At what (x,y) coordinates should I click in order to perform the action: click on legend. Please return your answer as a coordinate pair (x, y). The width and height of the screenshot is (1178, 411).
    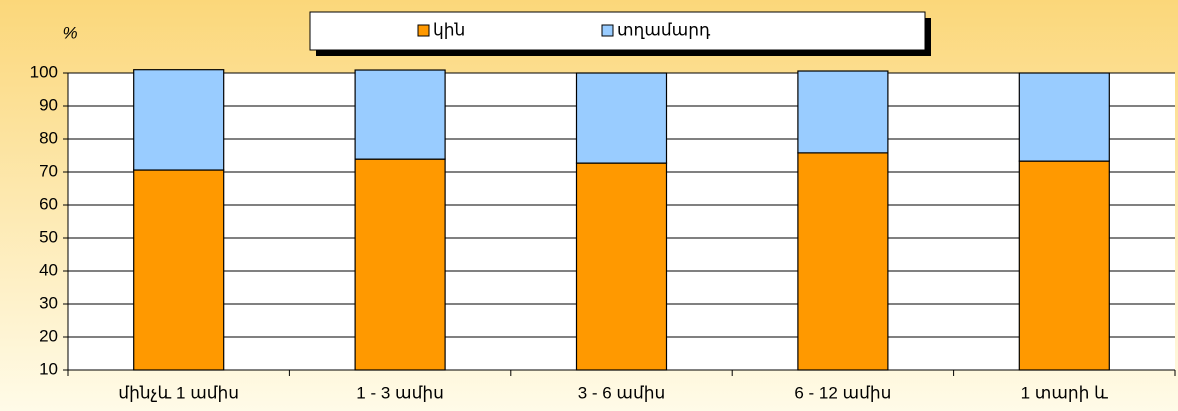
    Looking at the image, I should click on (617, 31).